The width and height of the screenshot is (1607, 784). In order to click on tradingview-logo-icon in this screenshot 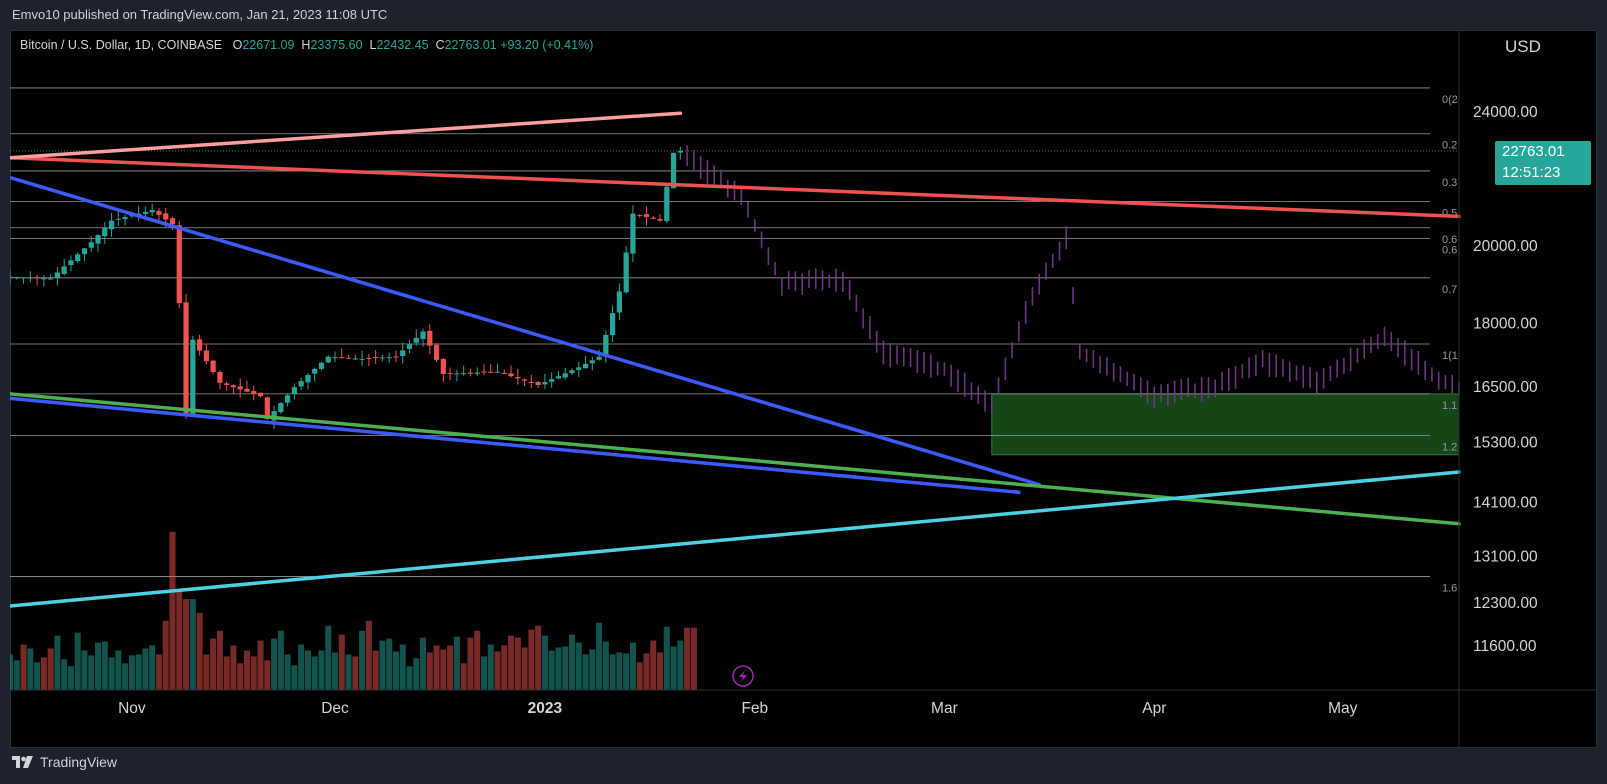, I will do `click(23, 762)`.